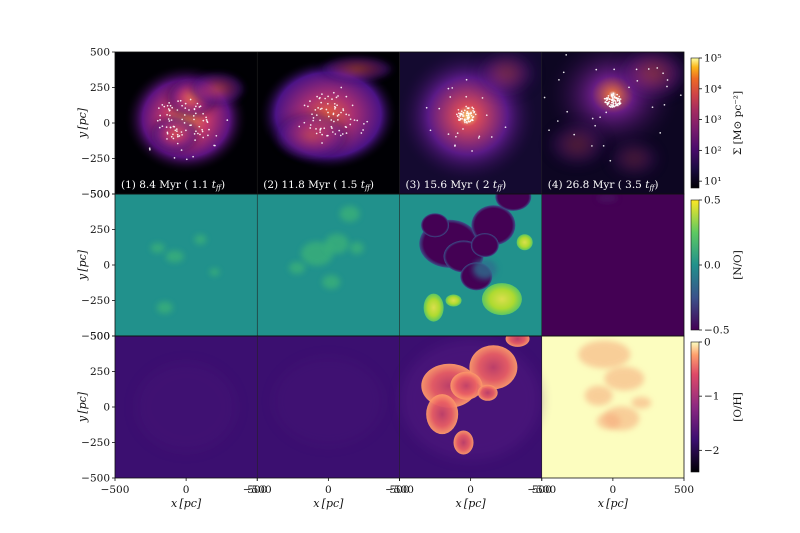 The width and height of the screenshot is (800, 533). I want to click on x-tick-label: −500, so click(115, 490).